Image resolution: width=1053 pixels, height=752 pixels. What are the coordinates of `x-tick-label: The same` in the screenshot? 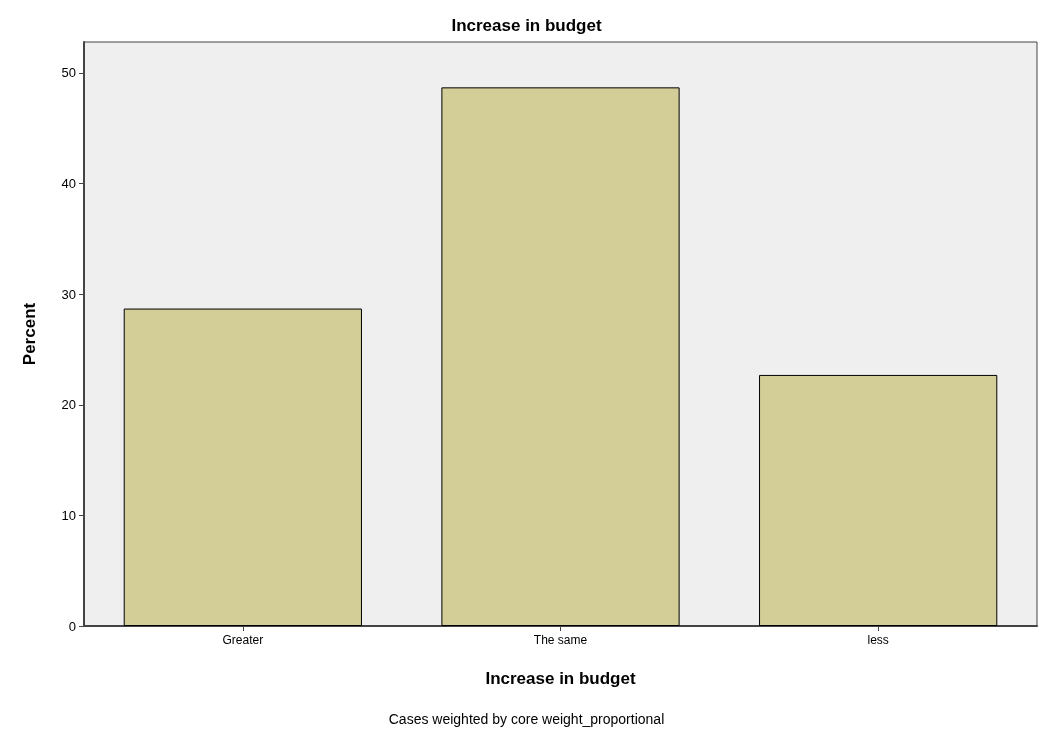 It's located at (560, 640).